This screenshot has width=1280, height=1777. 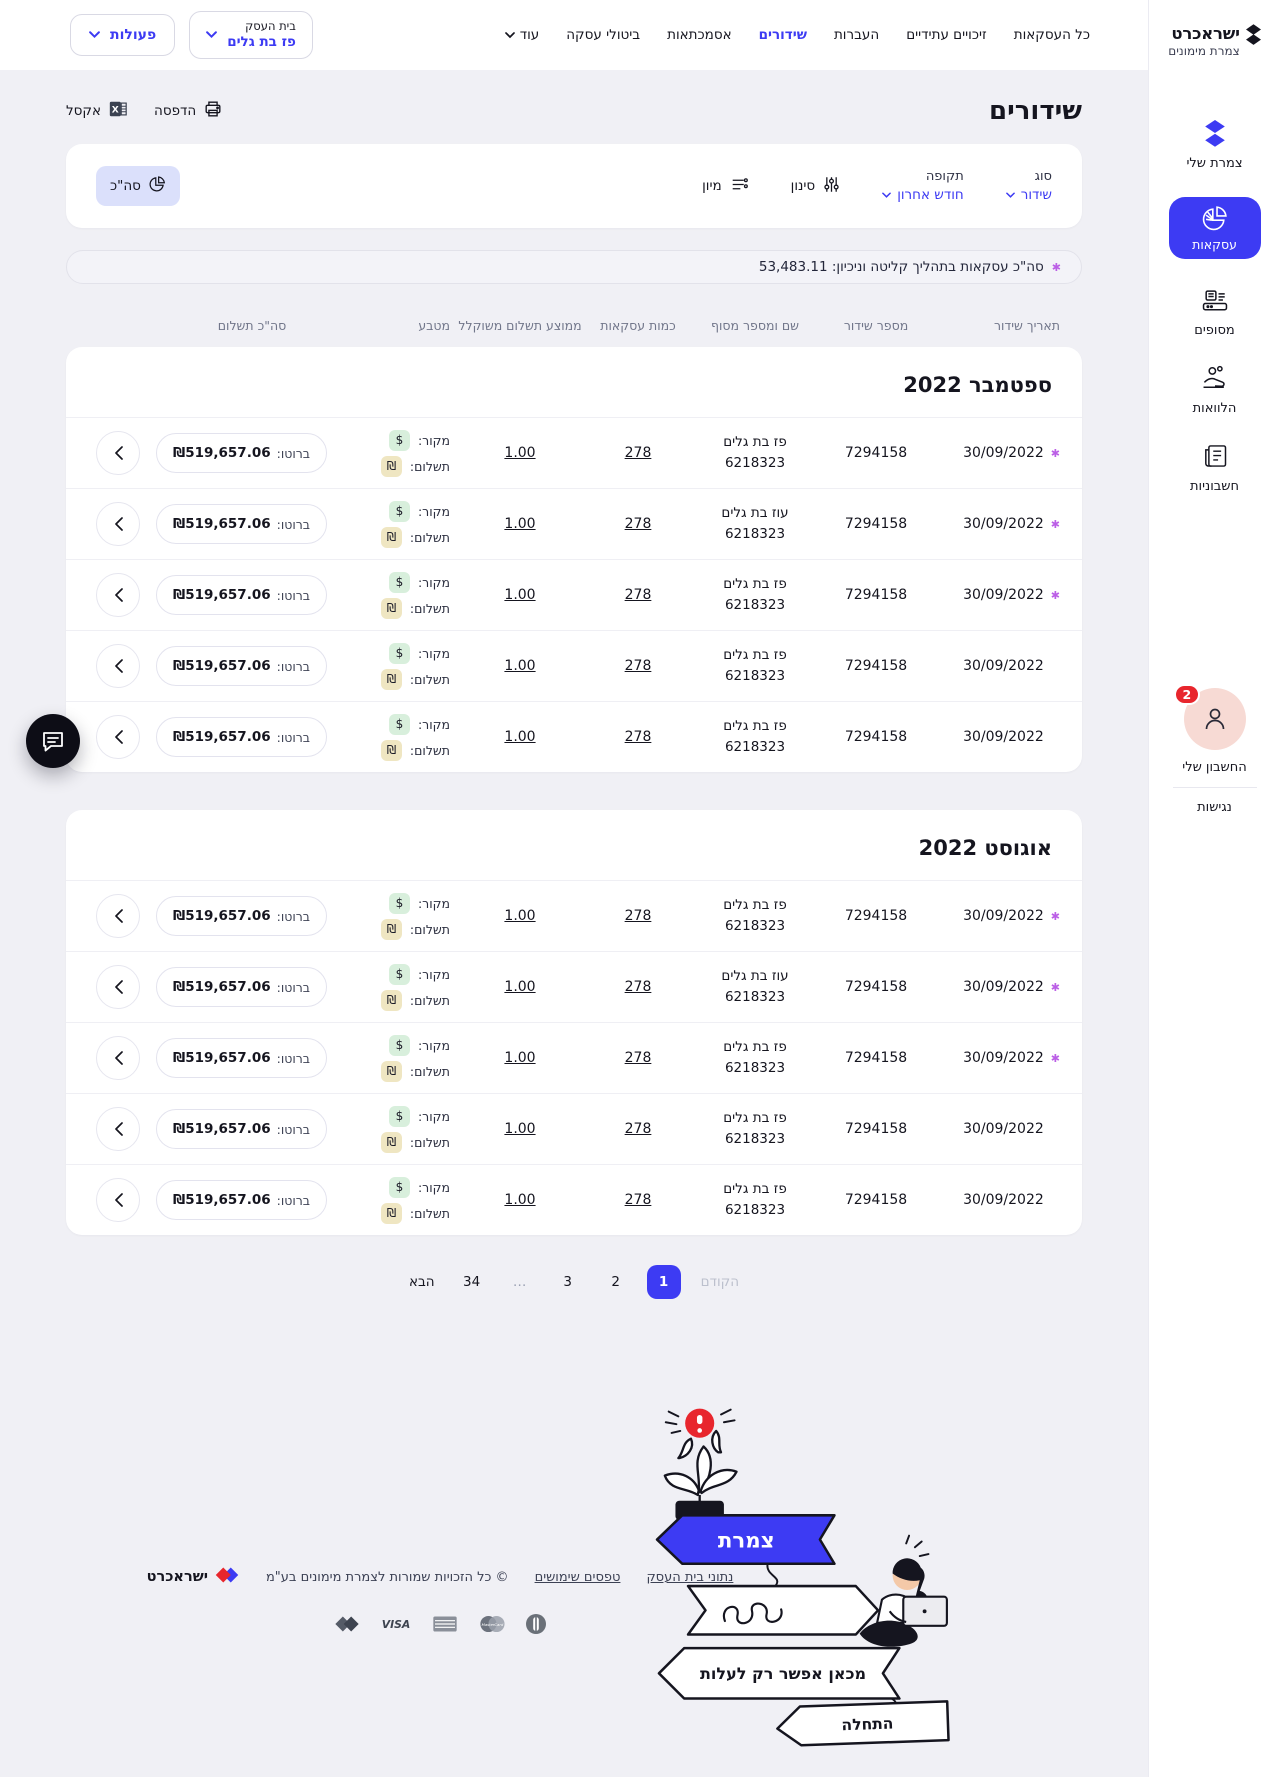 What do you see at coordinates (399, 987) in the screenshot?
I see `cell-currency: מקור: $ תשלום: ₪` at bounding box center [399, 987].